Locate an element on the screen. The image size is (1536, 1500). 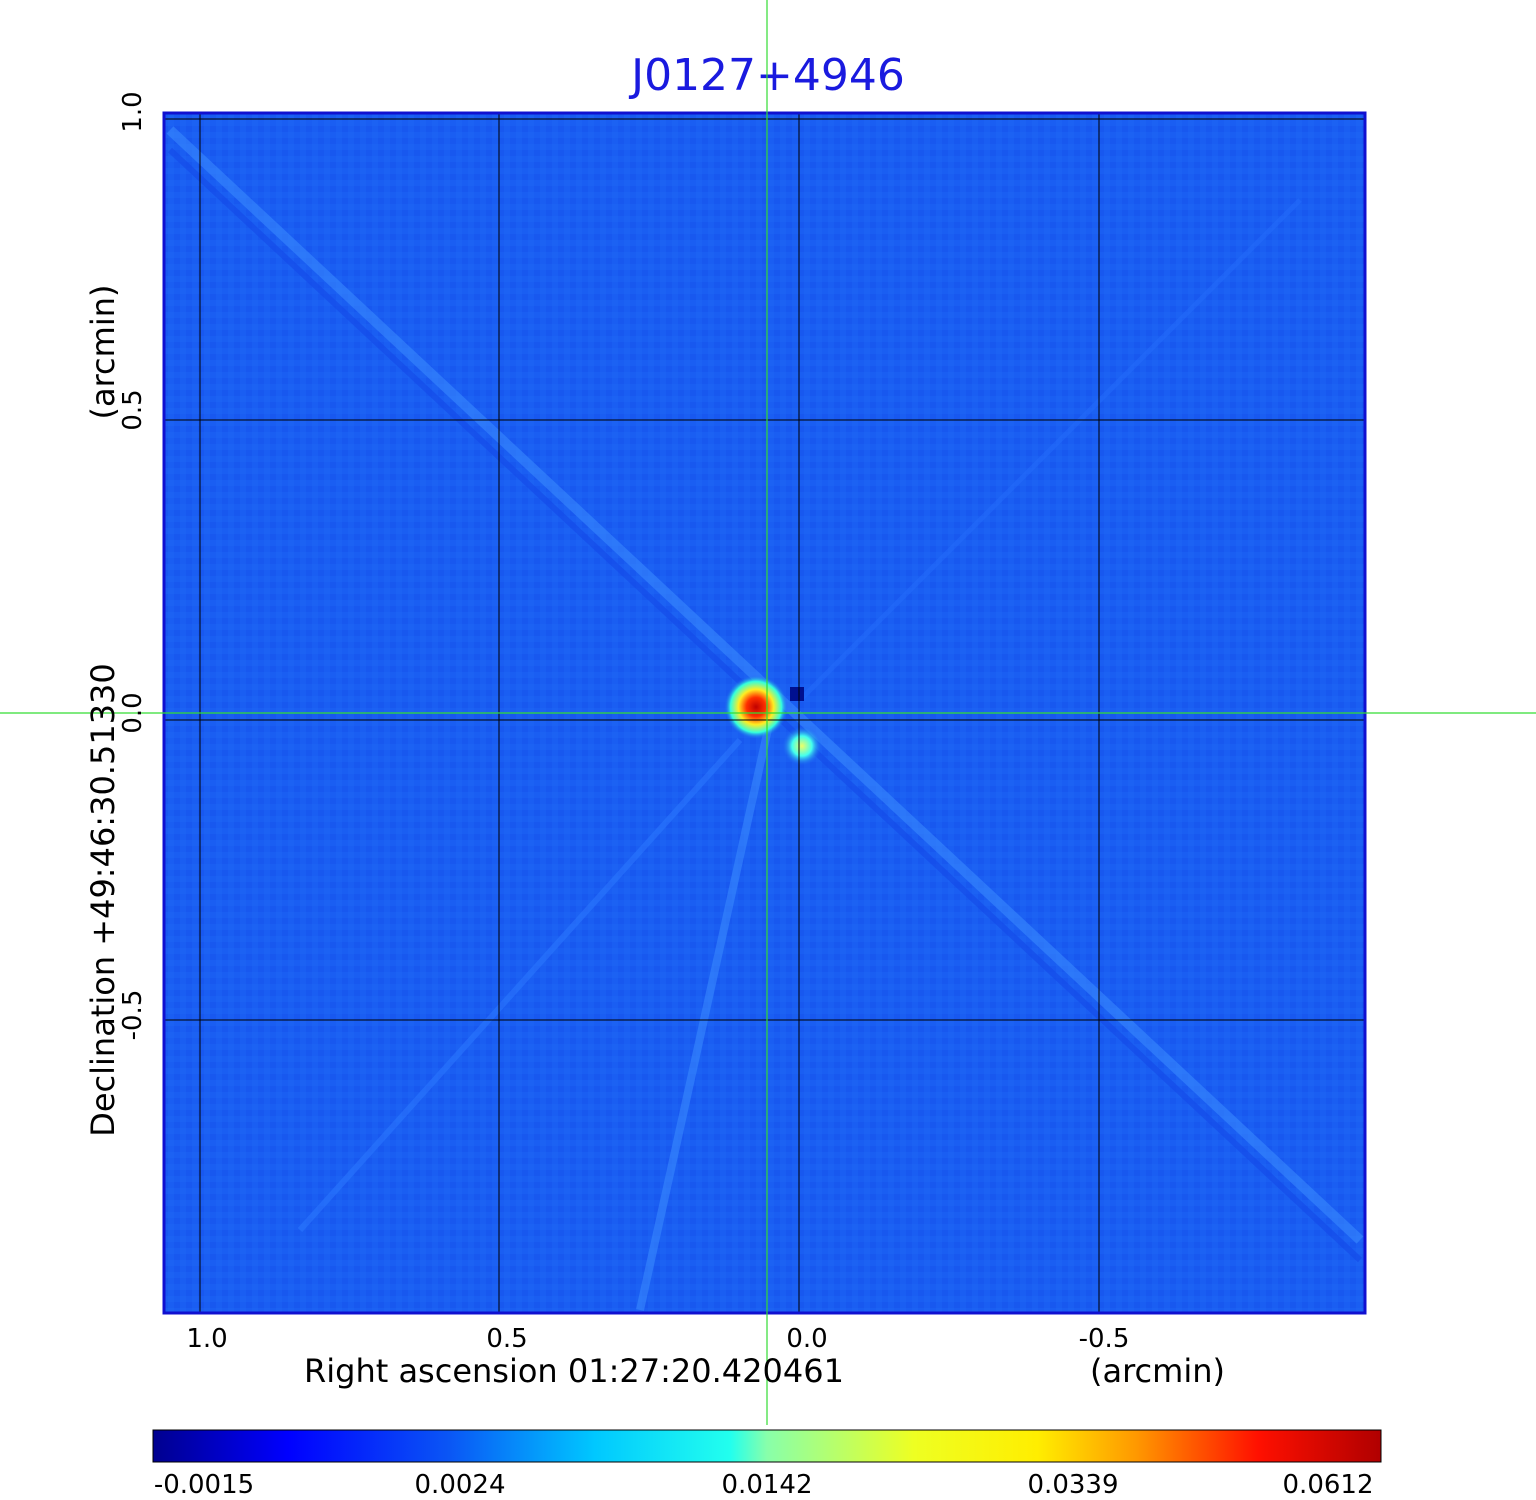
colorbar-tick: 0.0024 is located at coordinates (460, 1485).